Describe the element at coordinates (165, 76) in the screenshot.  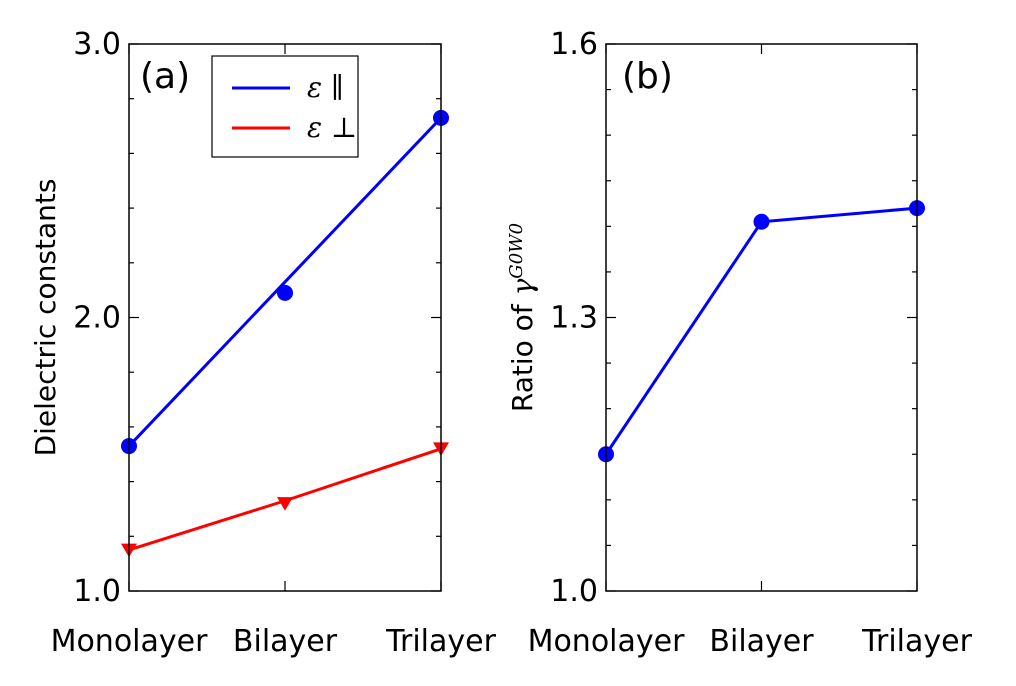
I see `panel-label: (a)` at that location.